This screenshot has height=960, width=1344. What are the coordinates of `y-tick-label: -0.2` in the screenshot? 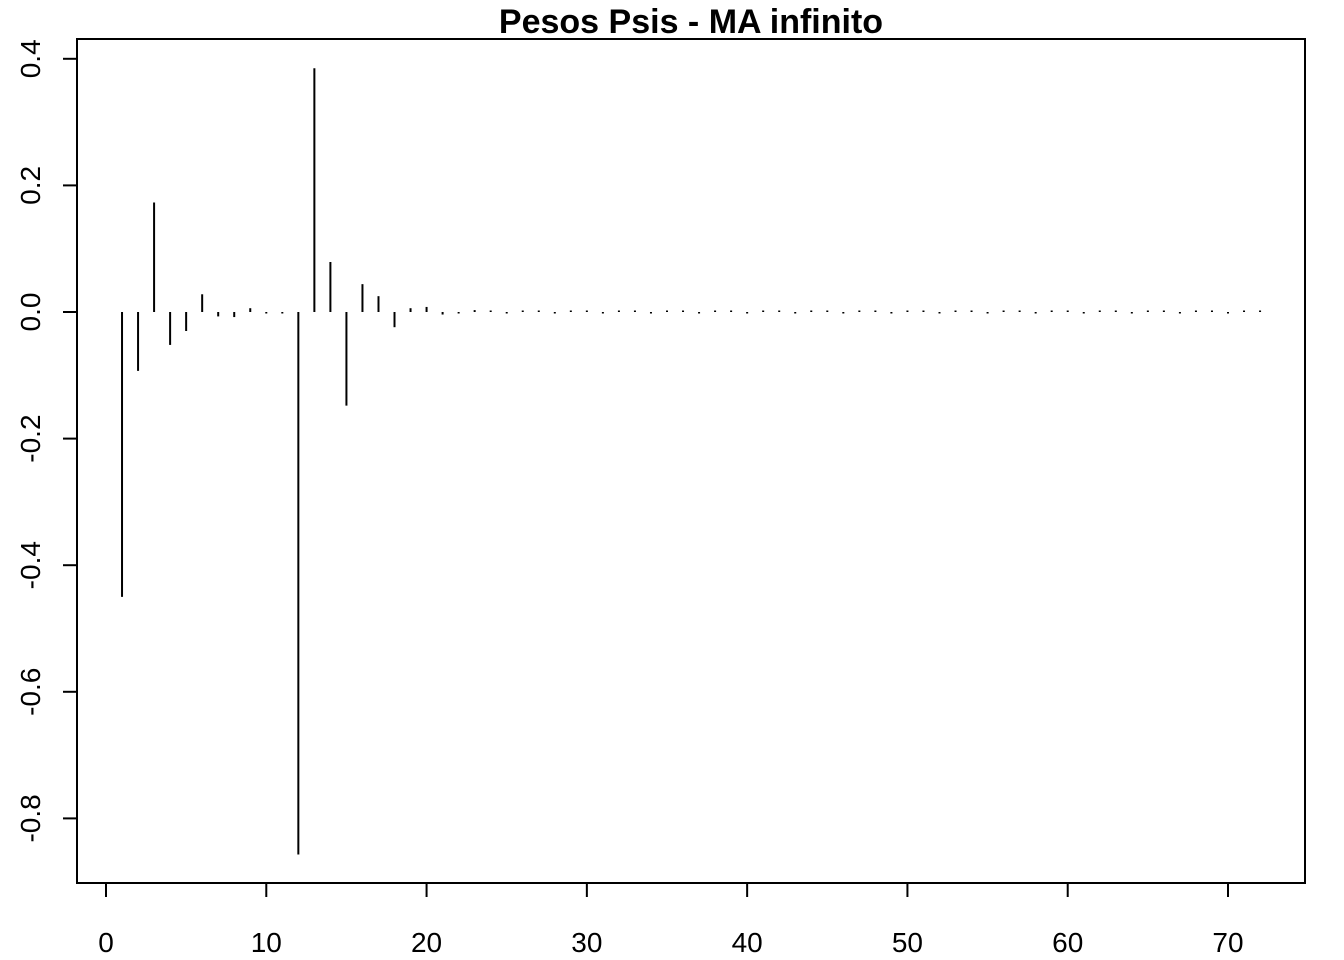 It's located at (30, 438).